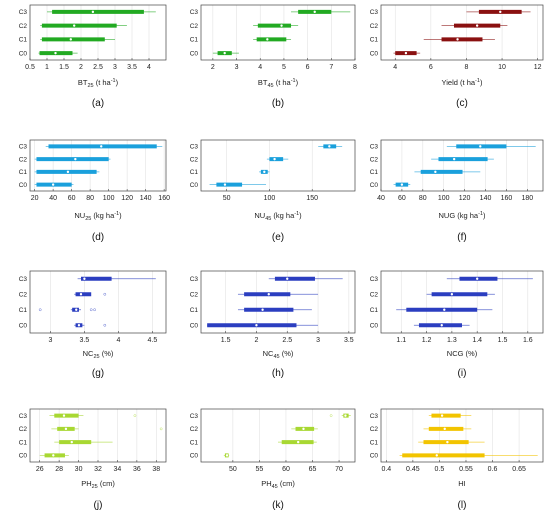 This screenshot has width=550, height=518. I want to click on panel-j: 26 28 30 32 34 36 38 C3 C2 C1 C0 PH25 (cm) (j), so click(93, 459).